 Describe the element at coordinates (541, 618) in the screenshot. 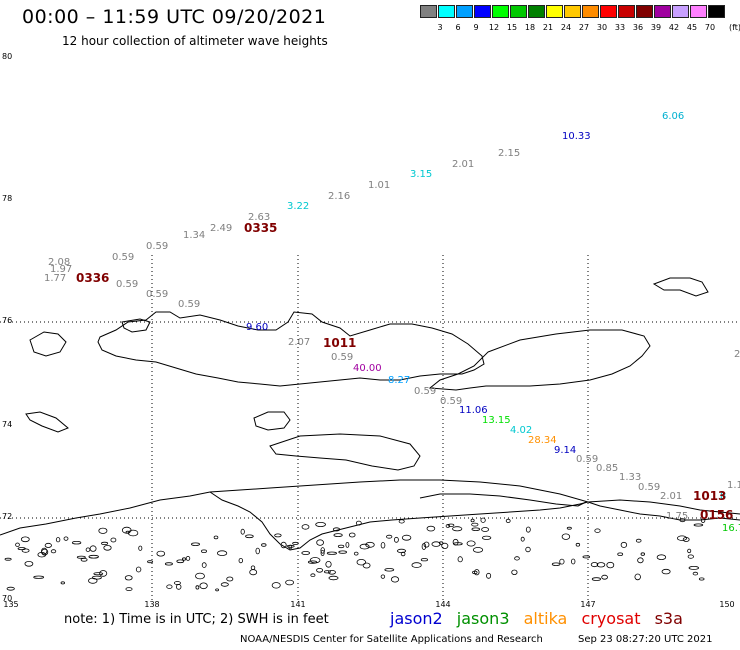

I see `satellite-legend: jason2 jason3 altika cryosat s3a` at that location.